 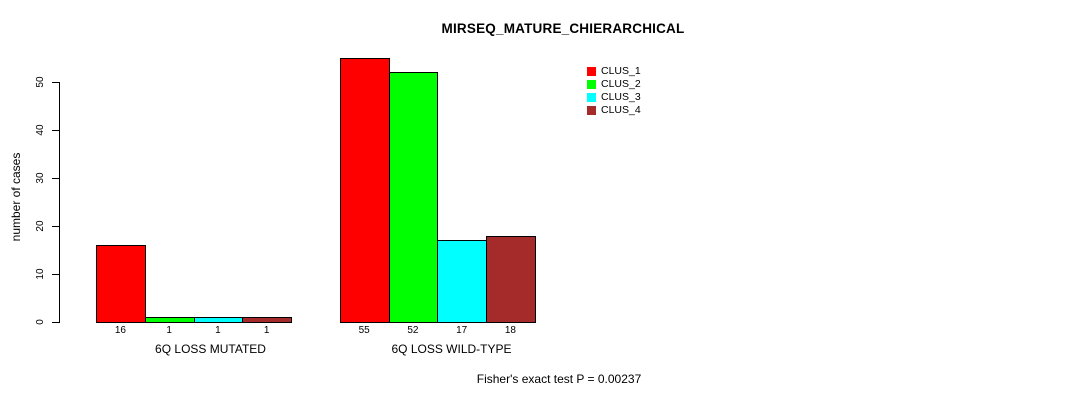 What do you see at coordinates (40, 82) in the screenshot?
I see `y-tick-label: 50` at bounding box center [40, 82].